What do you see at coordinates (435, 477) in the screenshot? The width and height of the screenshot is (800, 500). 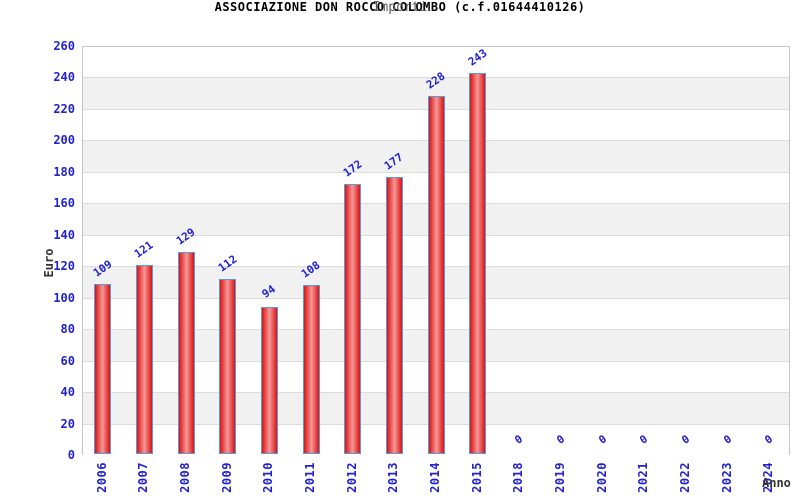 I see `x-tick-label-2014: 2014` at bounding box center [435, 477].